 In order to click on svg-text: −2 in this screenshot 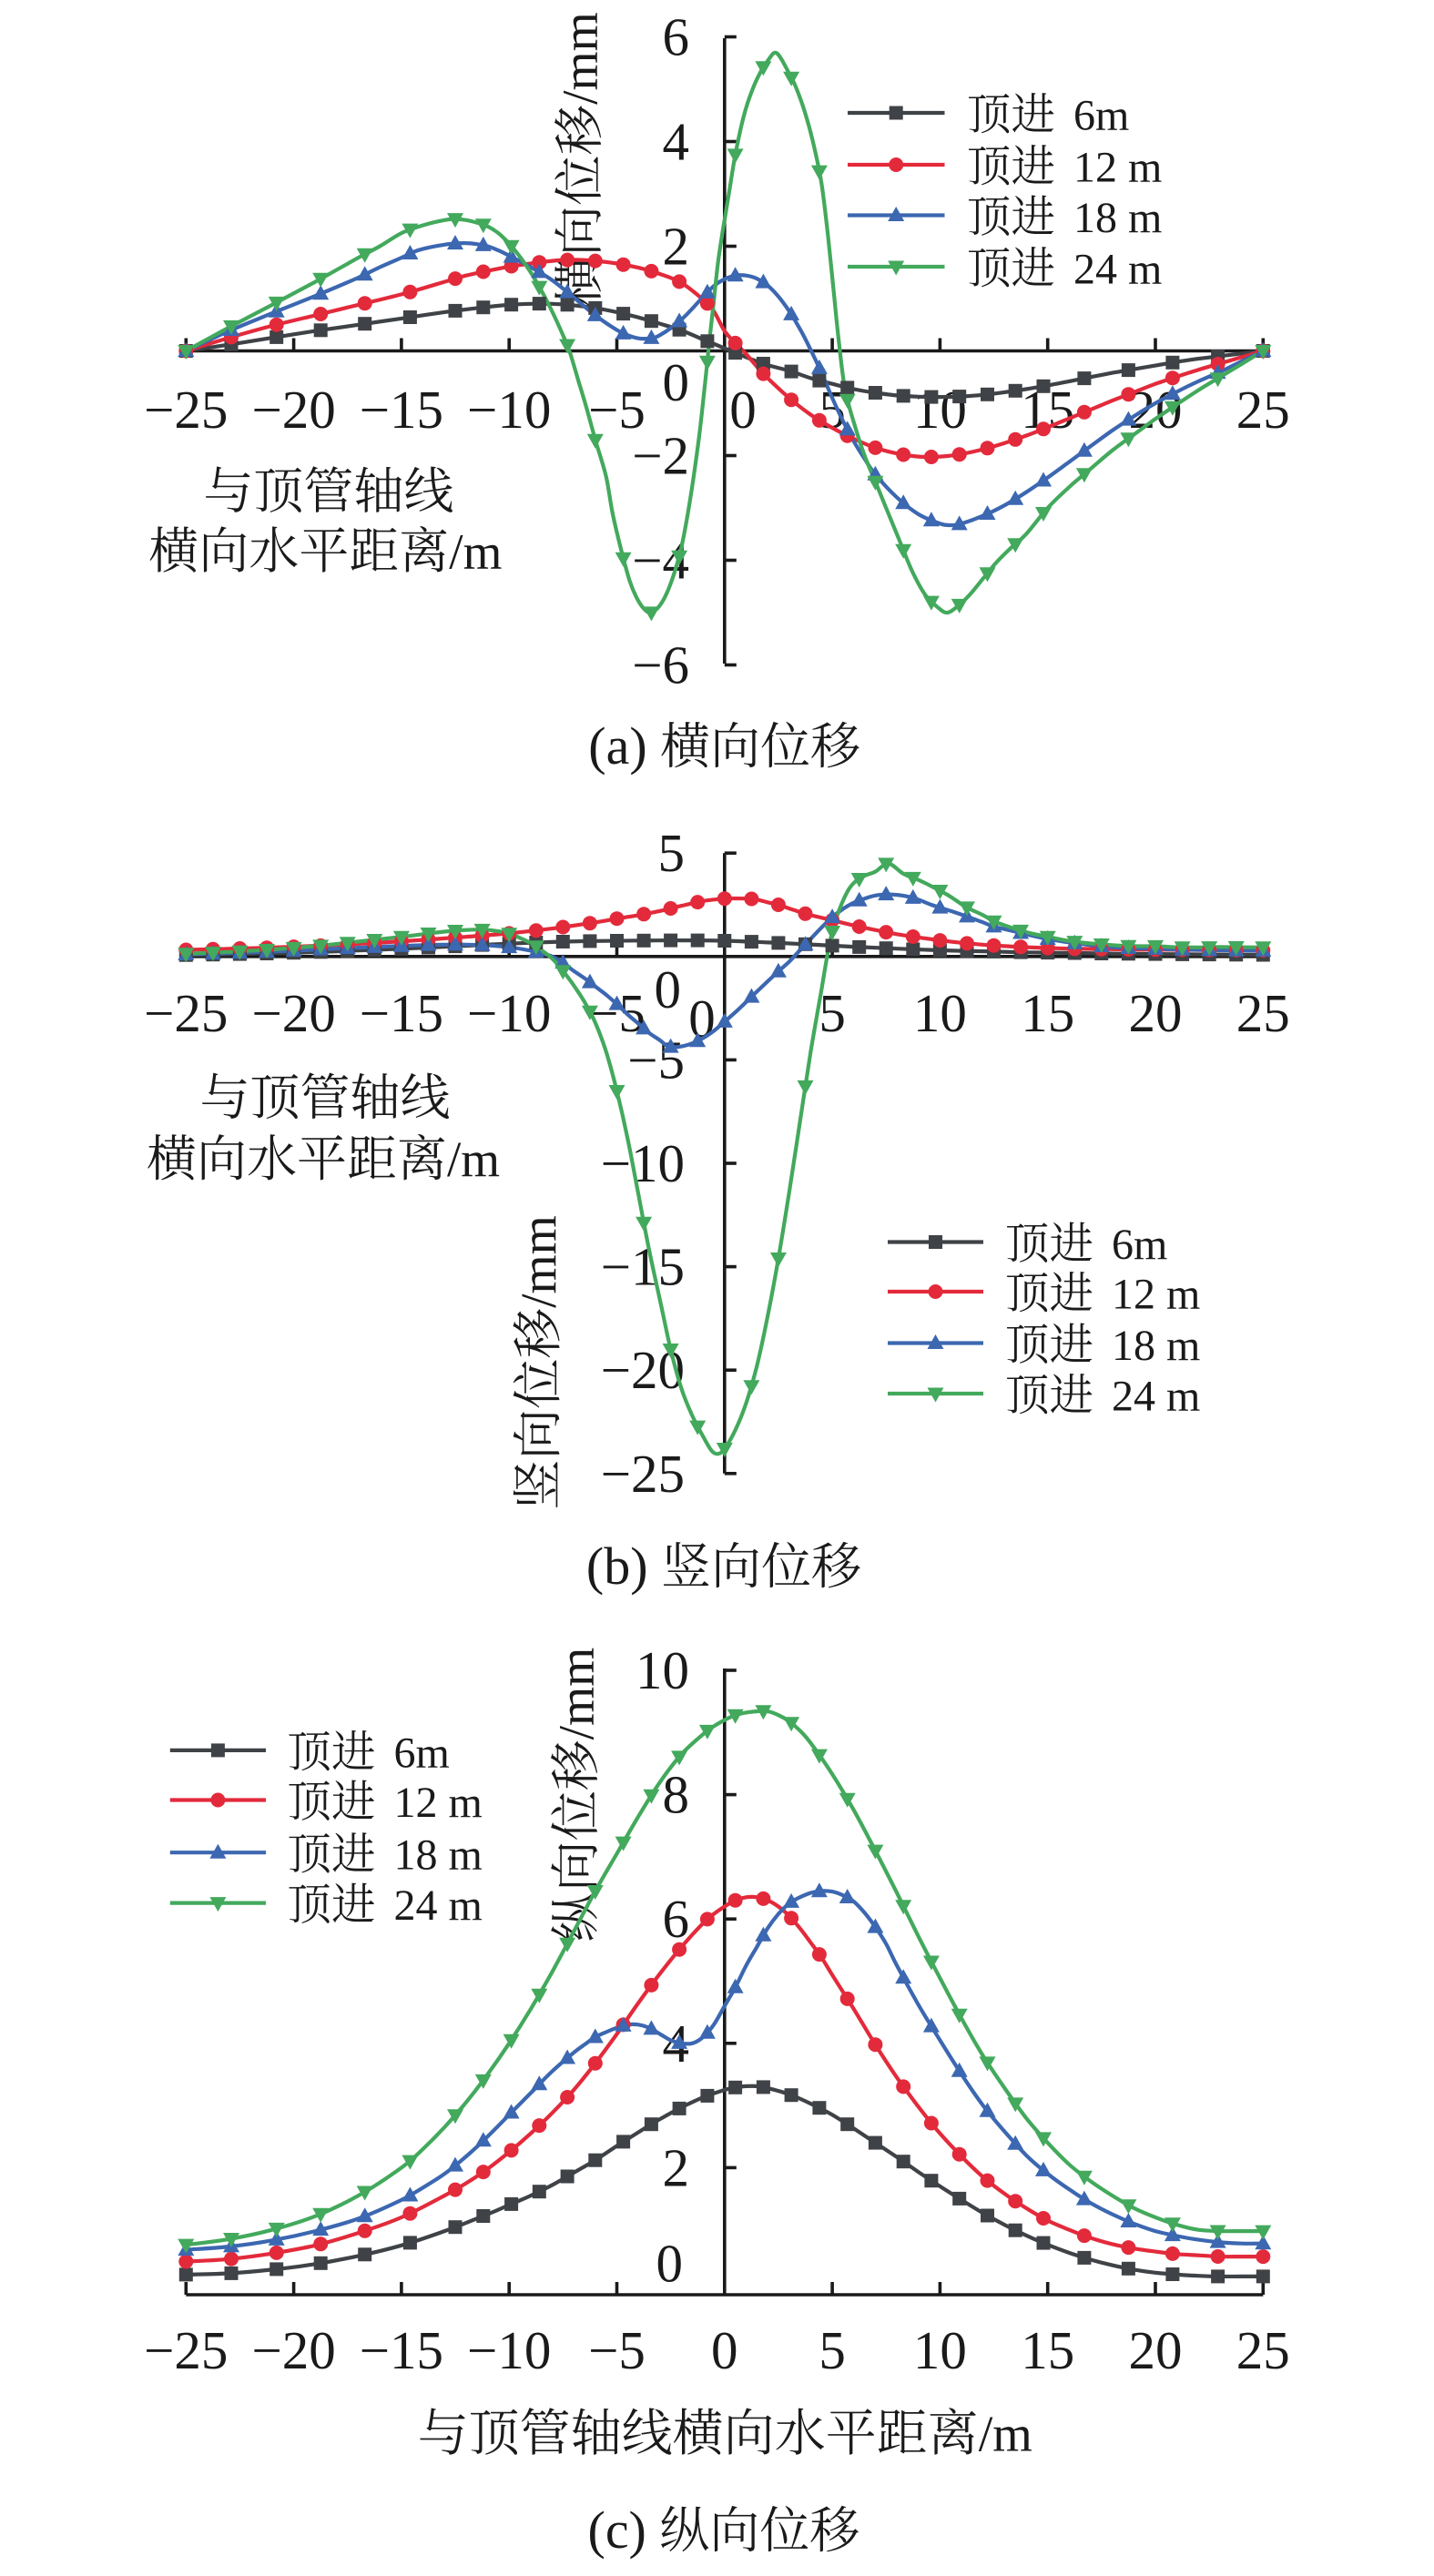, I will do `click(660, 456)`.